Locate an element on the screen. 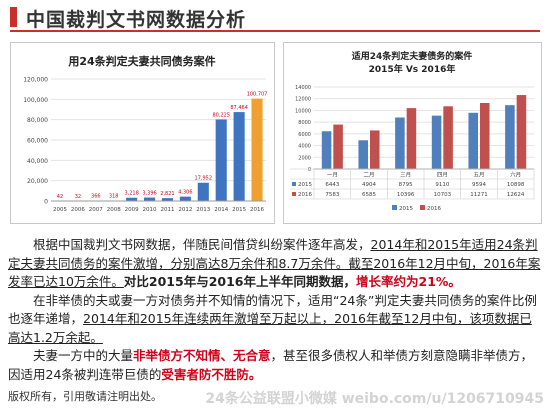 This screenshot has height=412, width=550. chart1-ytick-label: 40,000 is located at coordinates (37, 161).